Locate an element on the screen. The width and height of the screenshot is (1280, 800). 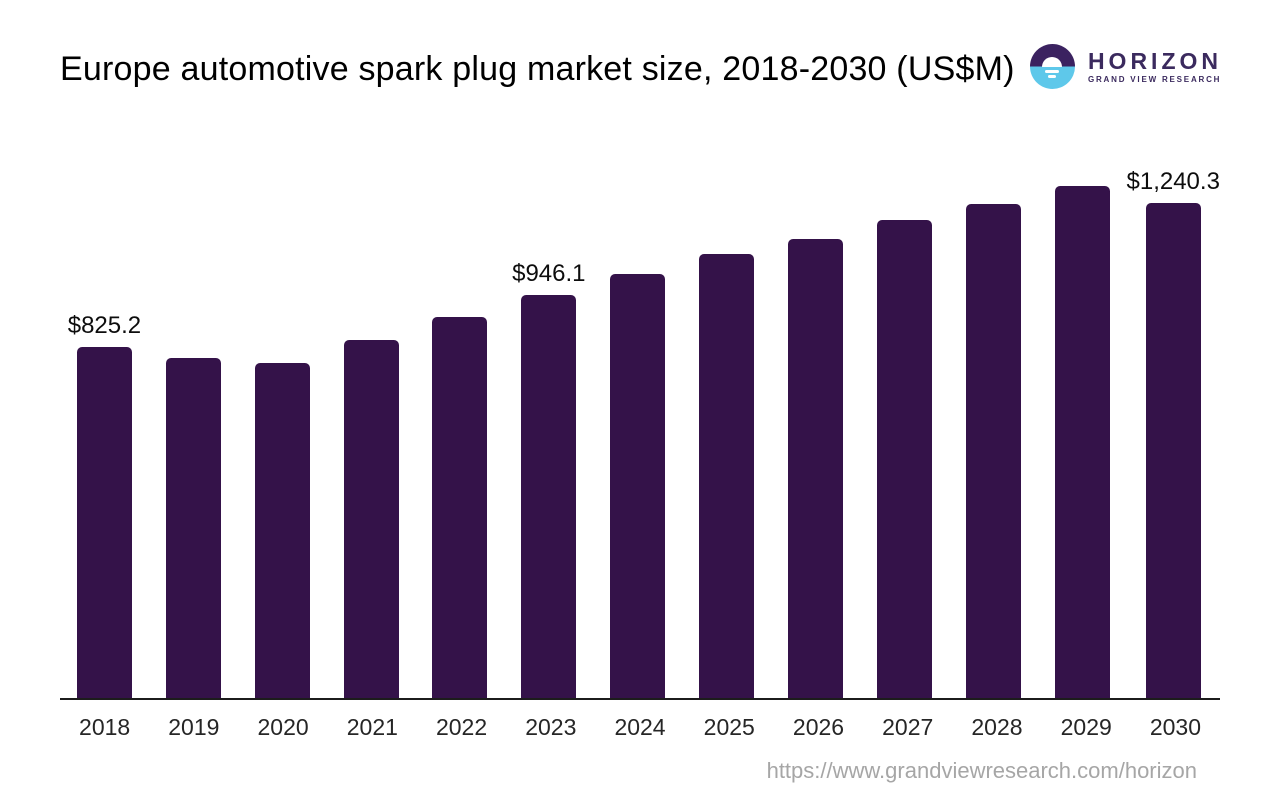
bar-column-2030: $1,240.3 is located at coordinates (1173, 433).